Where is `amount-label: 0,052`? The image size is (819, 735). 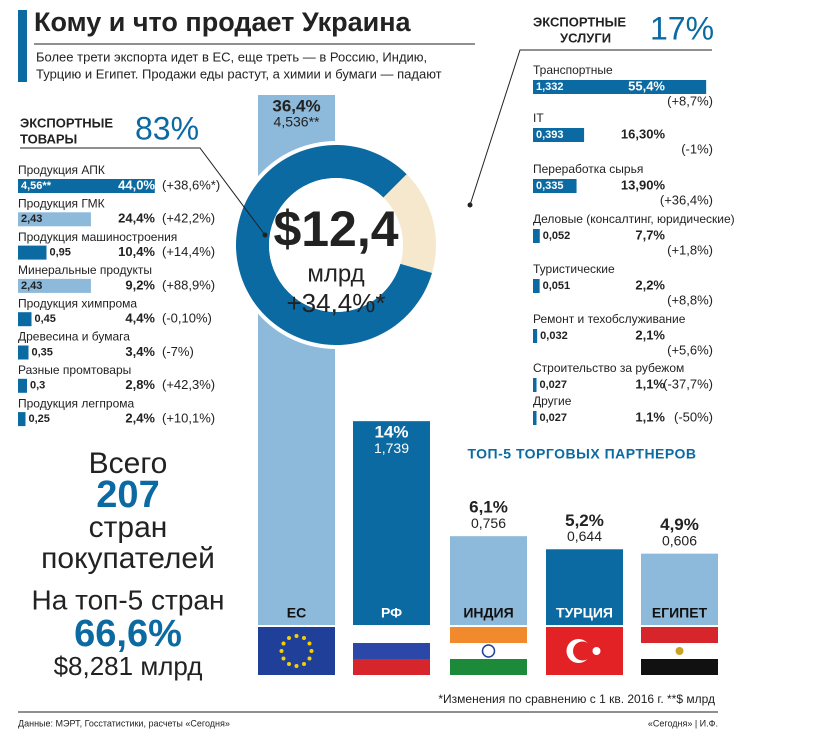
amount-label: 0,052 is located at coordinates (557, 236).